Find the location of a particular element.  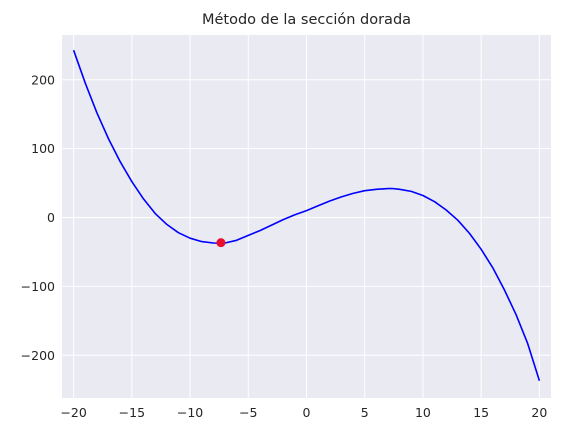

y-tick-label: −100 is located at coordinates (38, 286).